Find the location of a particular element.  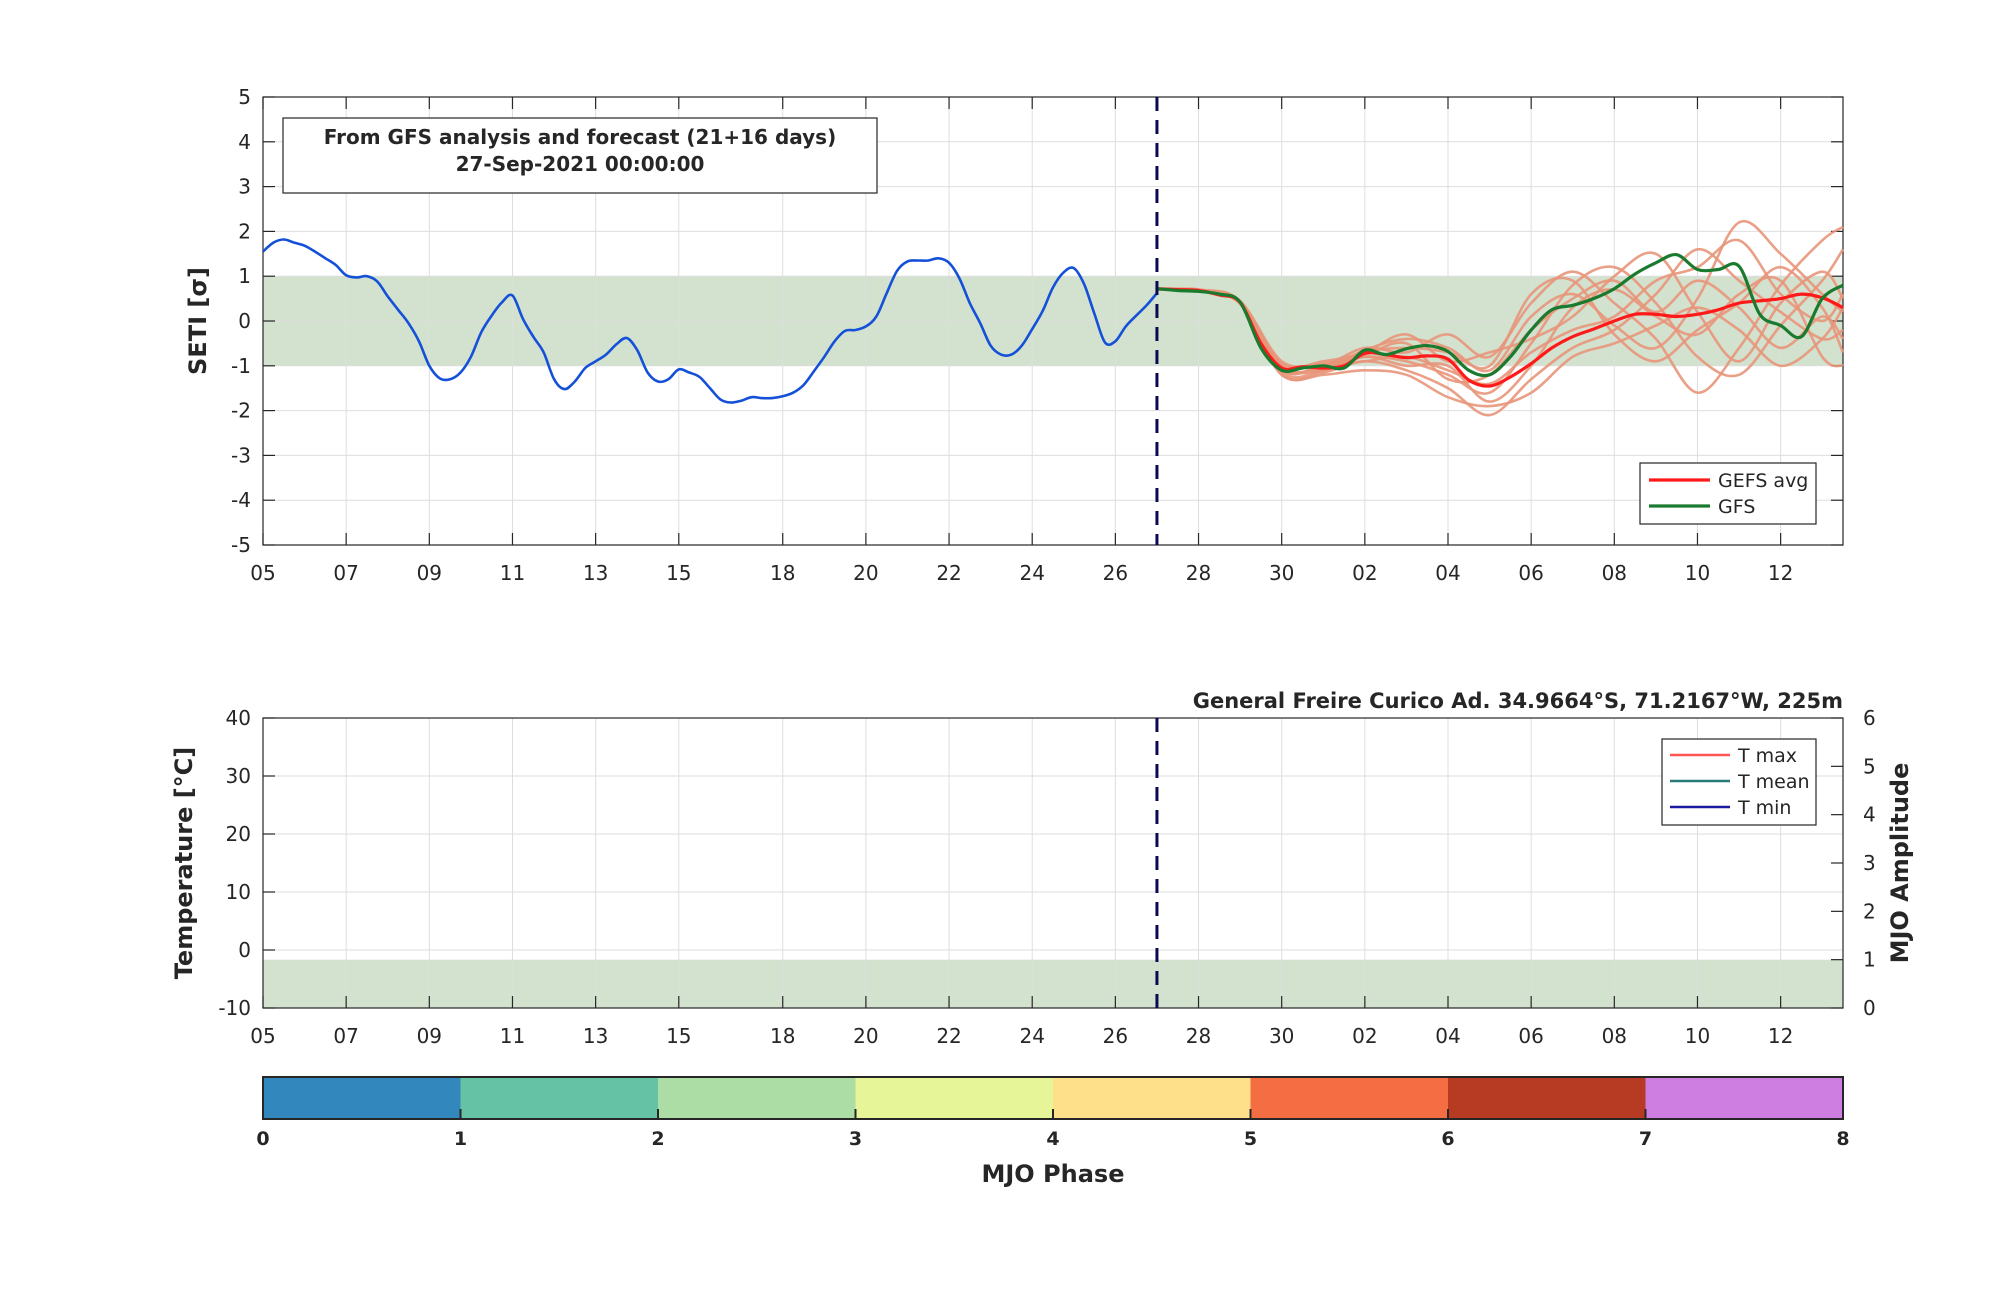

seti-x-tick-label: 30 is located at coordinates (1281, 573).